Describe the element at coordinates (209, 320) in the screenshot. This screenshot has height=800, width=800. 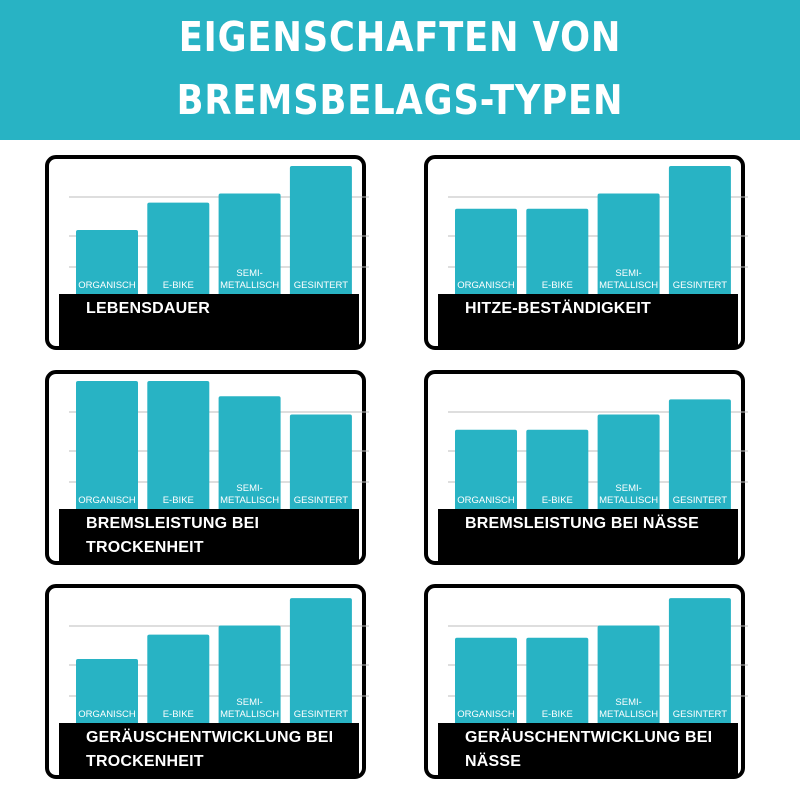
I see `chart-caption: LEBENSDAUER` at that location.